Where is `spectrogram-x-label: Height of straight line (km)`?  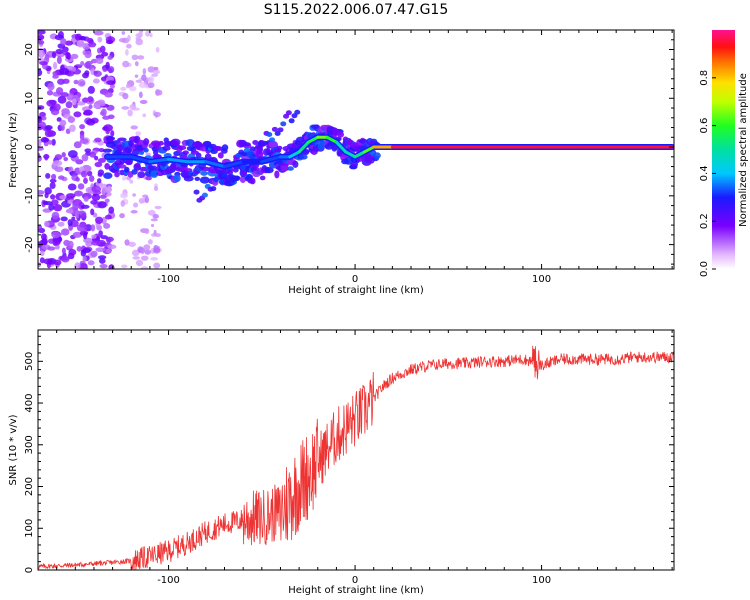 spectrogram-x-label: Height of straight line (km) is located at coordinates (356, 290).